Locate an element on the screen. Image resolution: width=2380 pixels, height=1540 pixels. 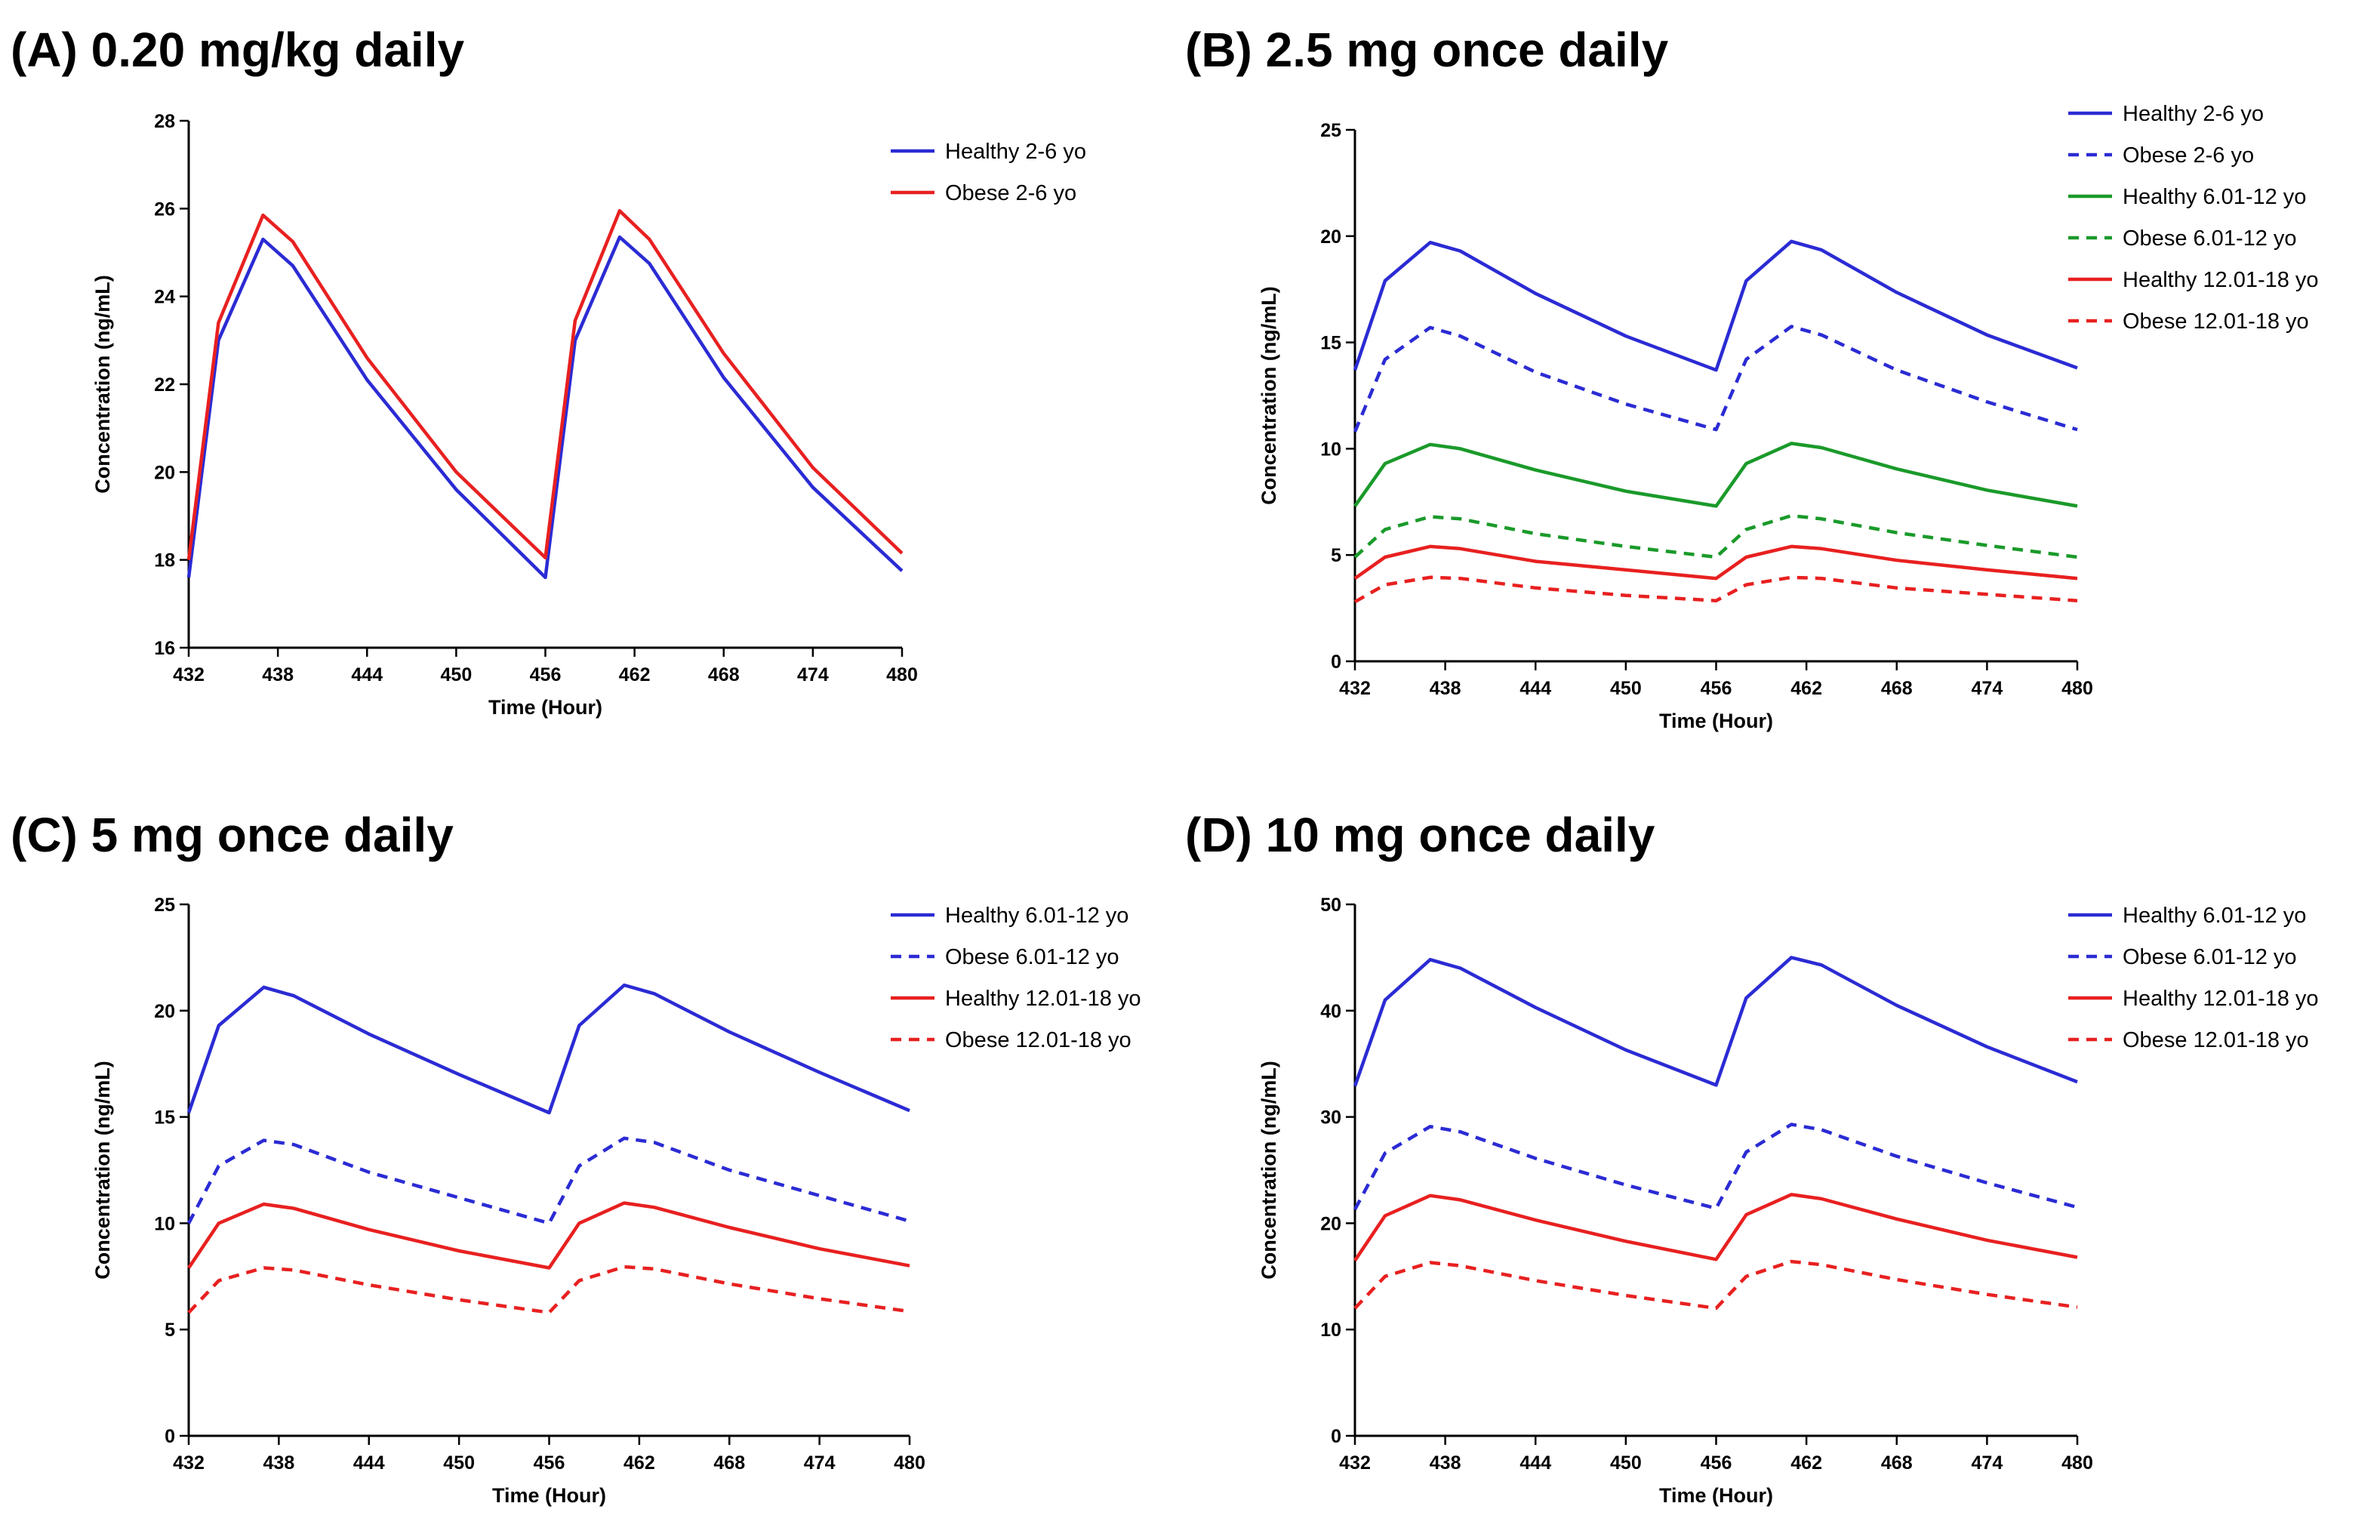
panel-title: (D) 10 mg once daily is located at coordinates (1420, 835).